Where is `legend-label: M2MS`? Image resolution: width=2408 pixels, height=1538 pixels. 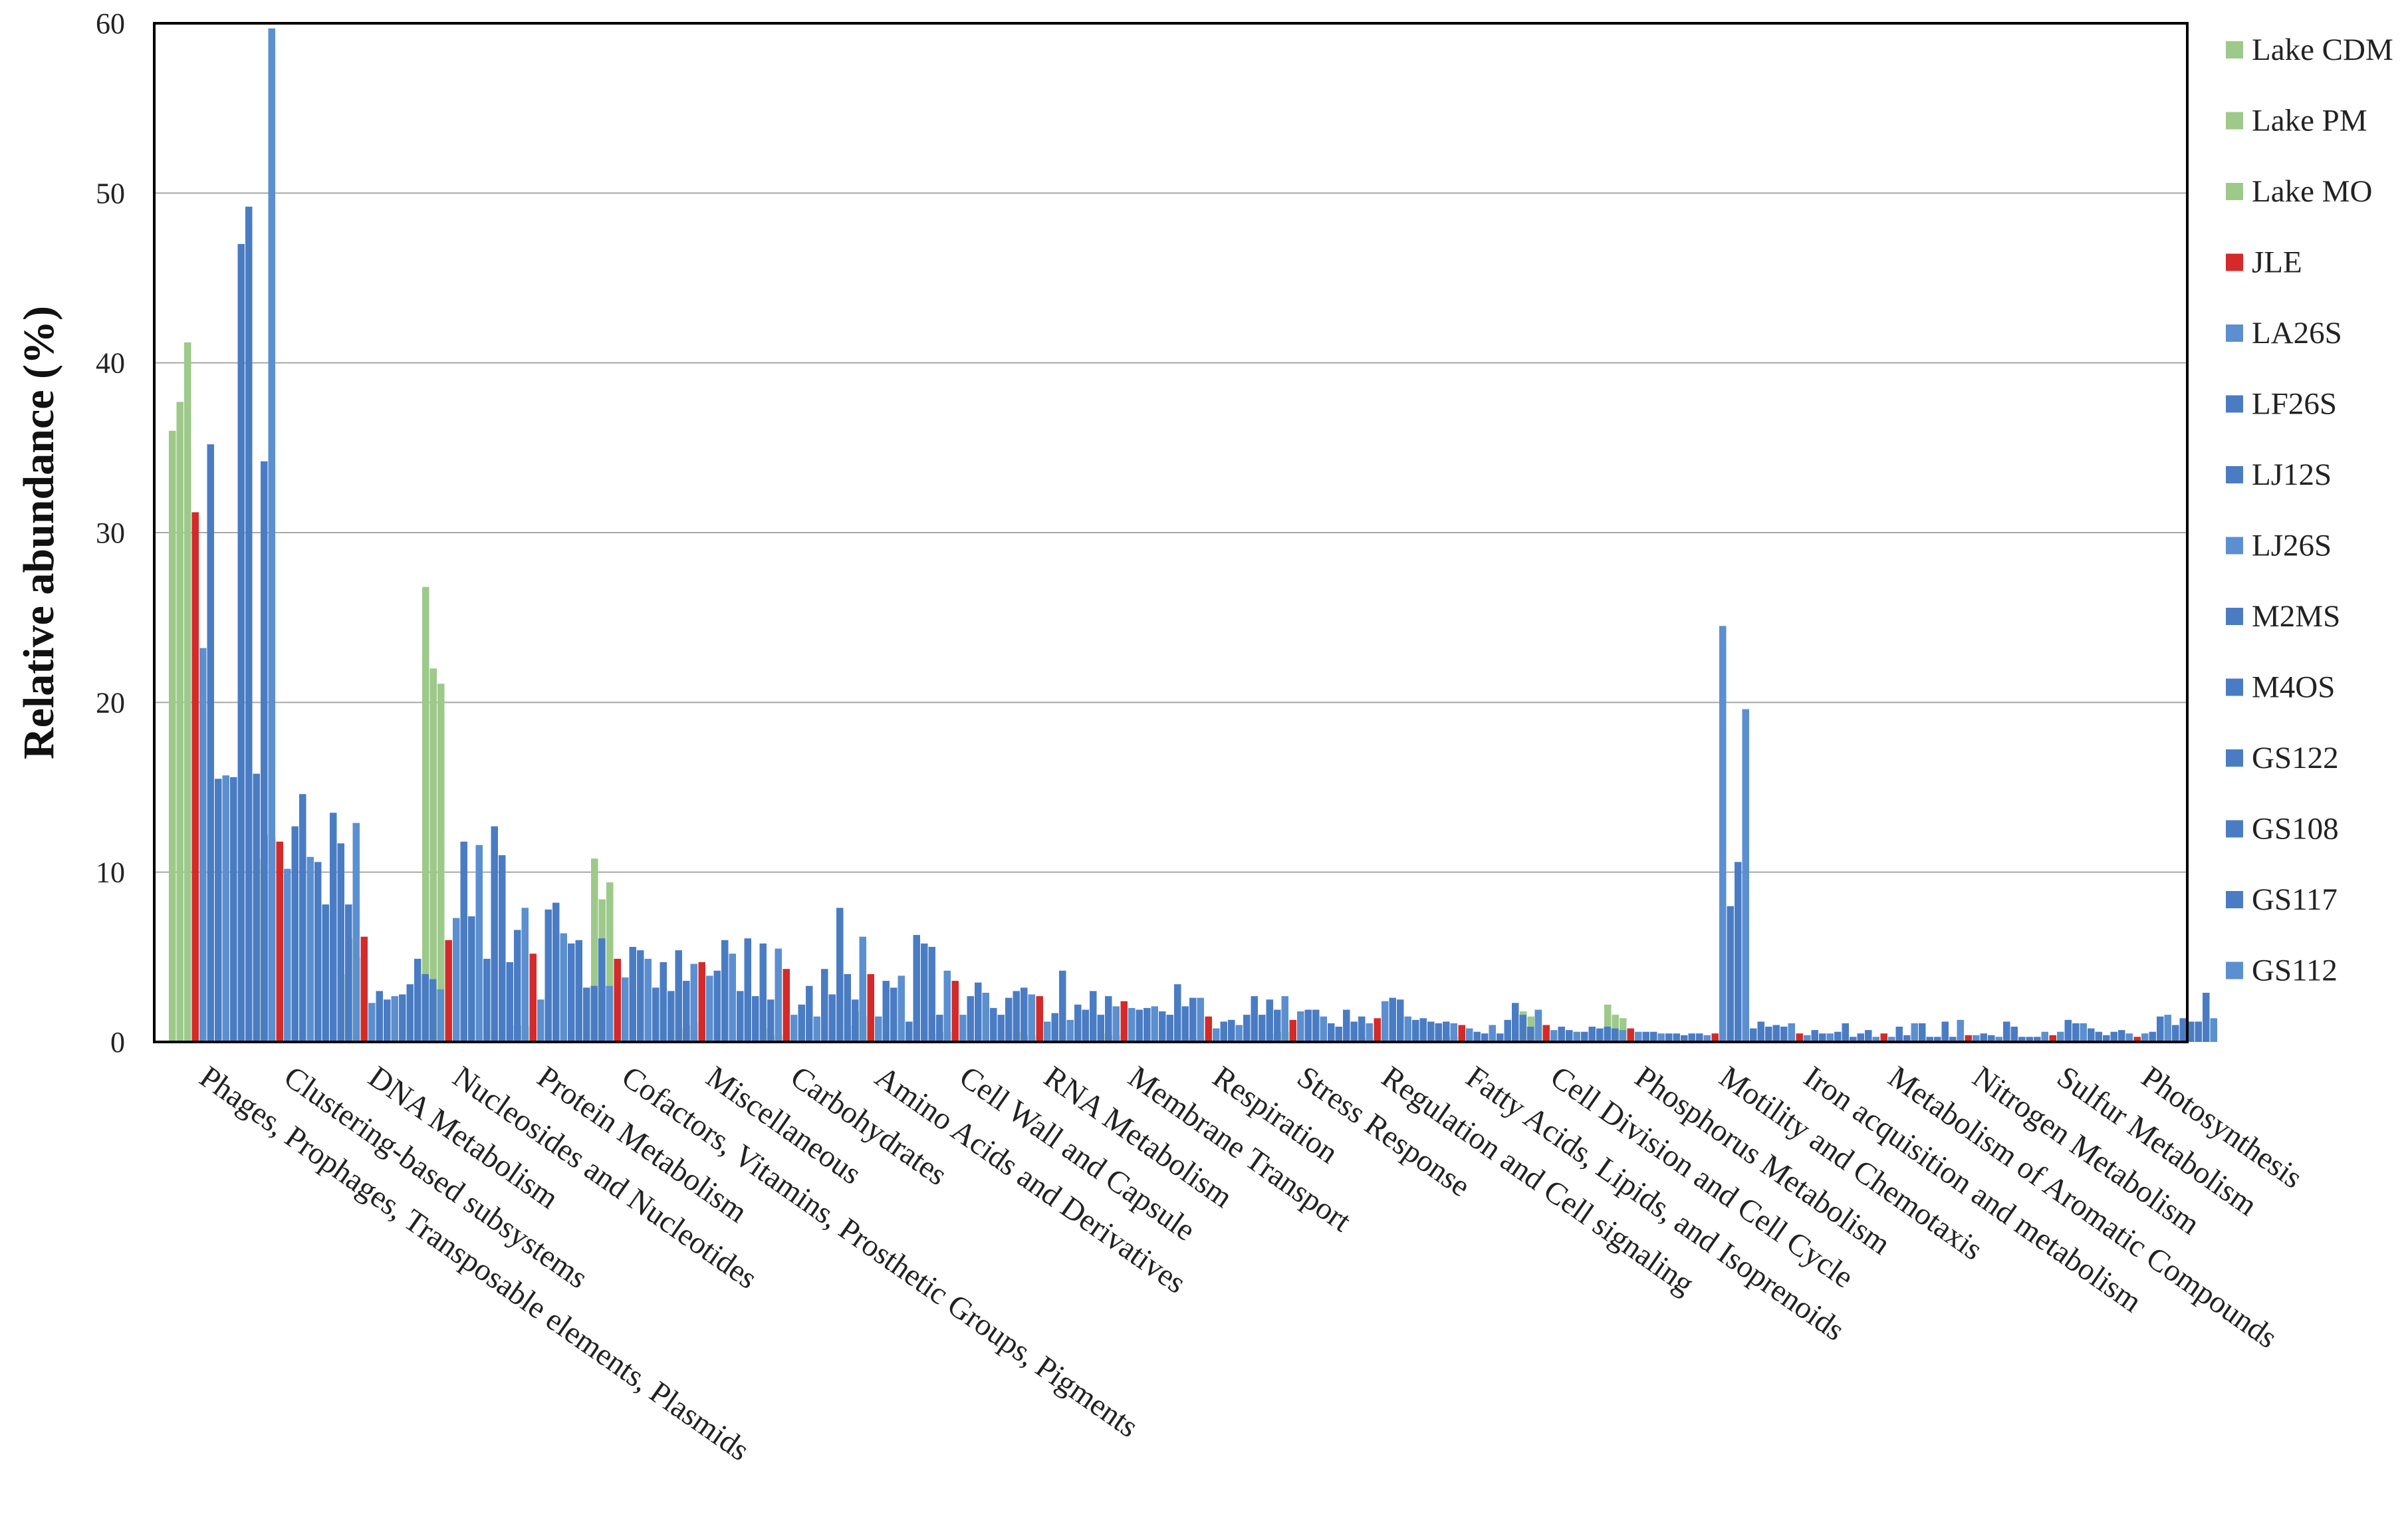 legend-label: M2MS is located at coordinates (2296, 616).